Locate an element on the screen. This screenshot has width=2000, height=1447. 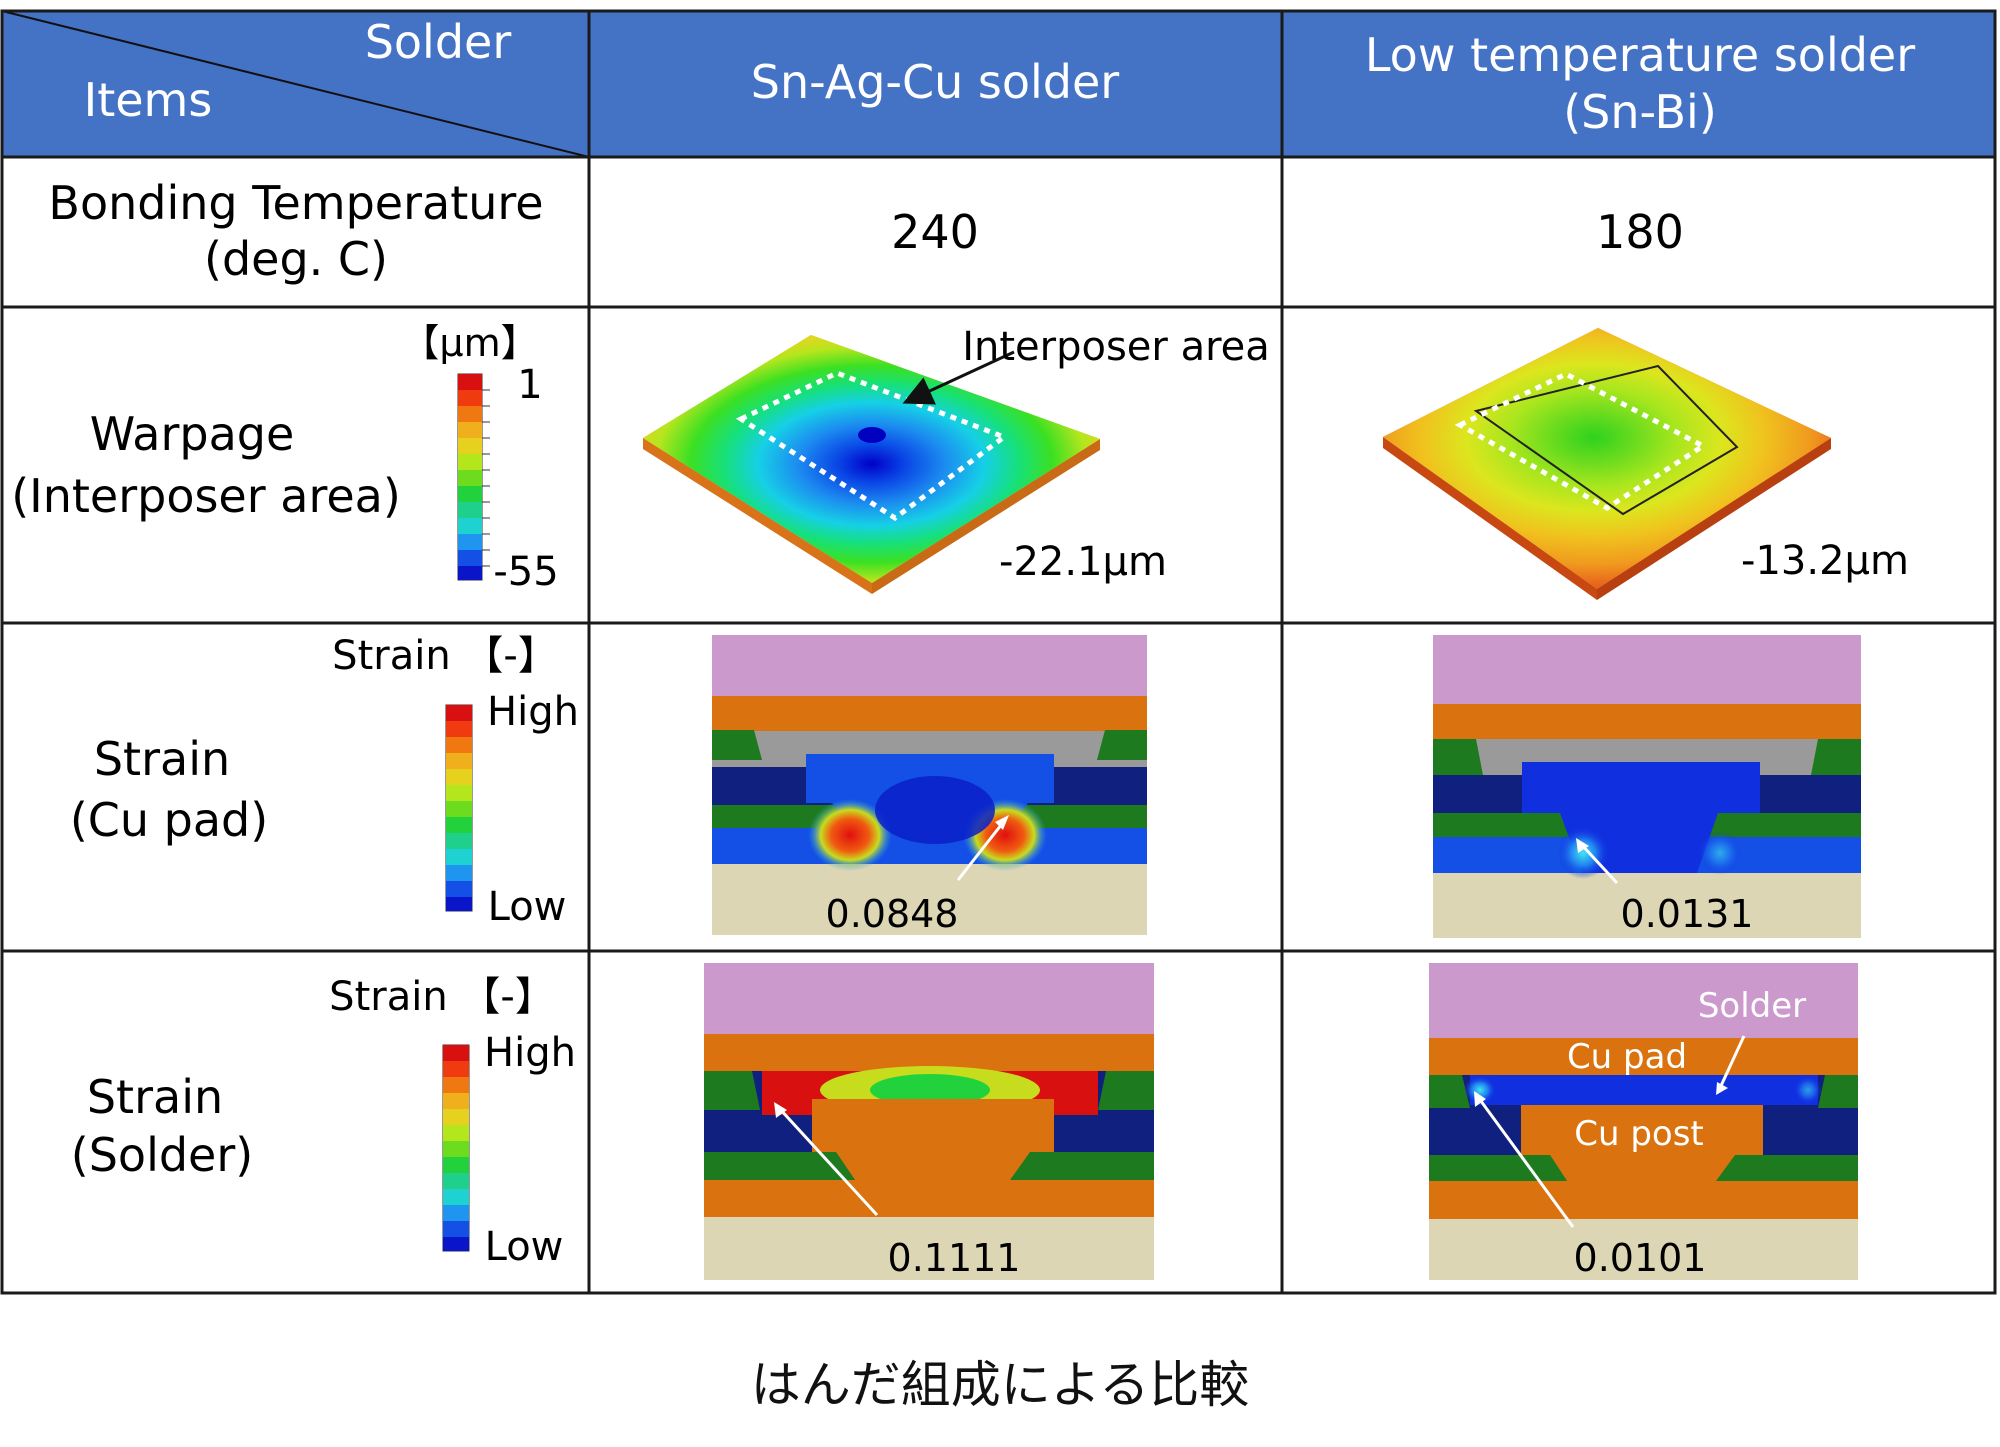
strain-cu-value-lowtemp: 0.0131 is located at coordinates (1687, 914).